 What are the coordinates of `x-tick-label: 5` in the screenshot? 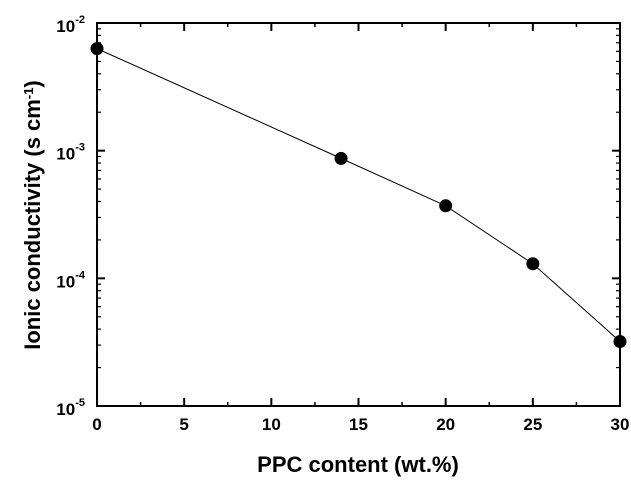 It's located at (183, 424).